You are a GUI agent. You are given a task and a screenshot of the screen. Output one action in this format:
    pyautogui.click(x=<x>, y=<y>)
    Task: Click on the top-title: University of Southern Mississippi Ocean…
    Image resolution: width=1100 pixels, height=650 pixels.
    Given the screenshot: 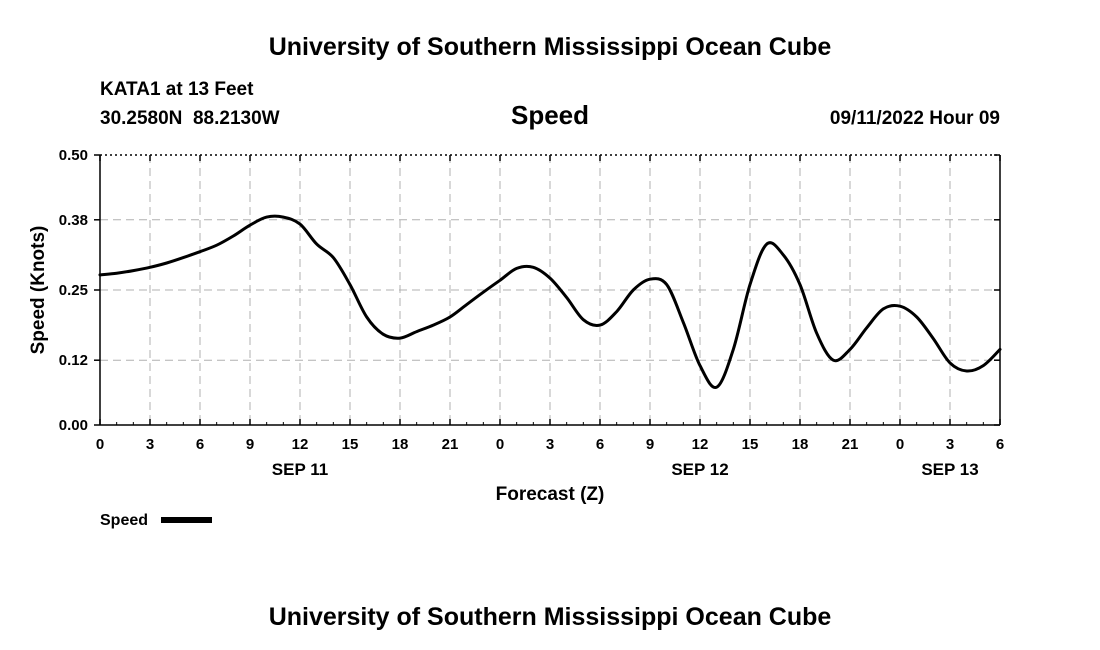 What is the action you would take?
    pyautogui.click(x=550, y=47)
    